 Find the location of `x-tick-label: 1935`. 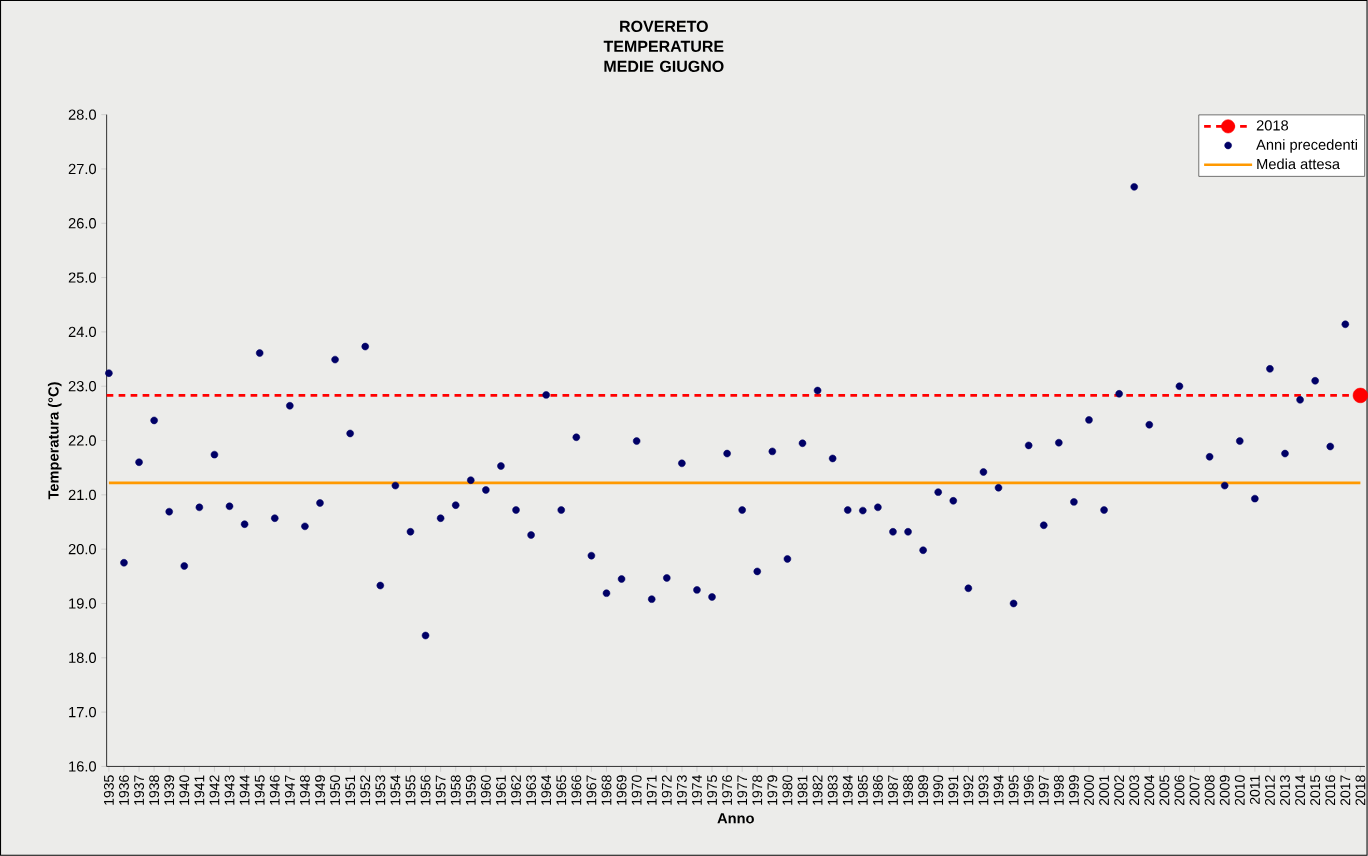

x-tick-label: 1935 is located at coordinates (108, 790).